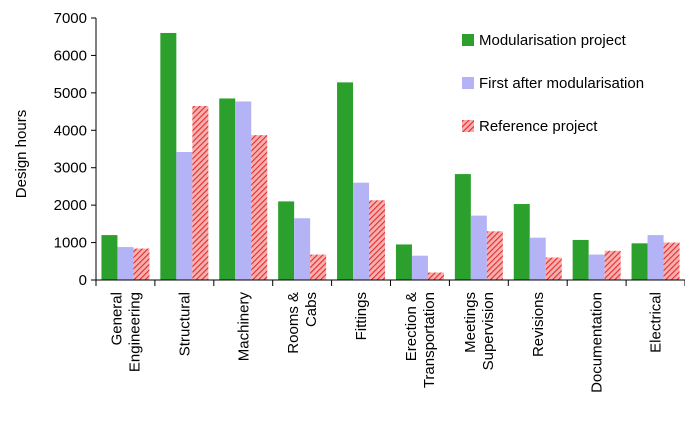  What do you see at coordinates (70, 18) in the screenshot?
I see `y-tick-label: 7000` at bounding box center [70, 18].